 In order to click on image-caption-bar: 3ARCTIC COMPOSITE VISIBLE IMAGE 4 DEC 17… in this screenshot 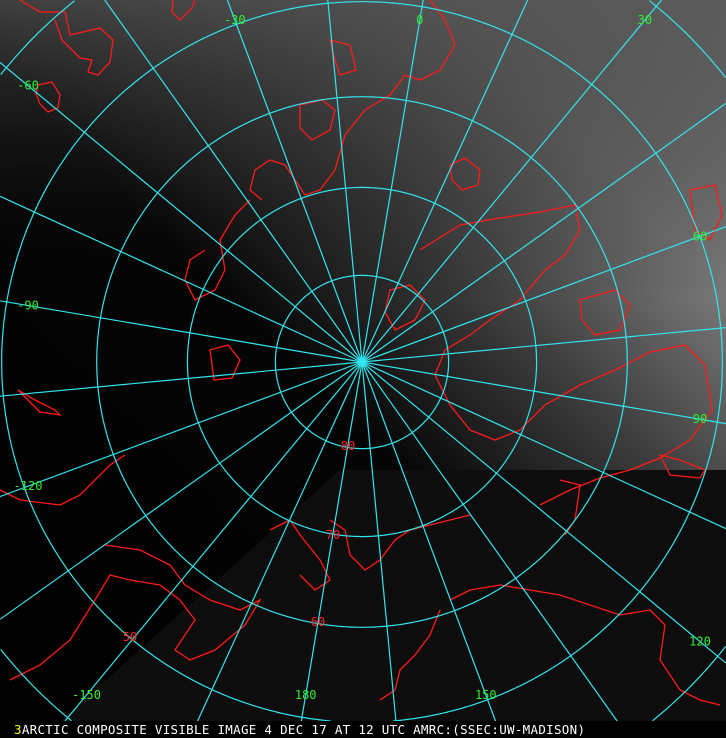, I will do `click(363, 729)`.